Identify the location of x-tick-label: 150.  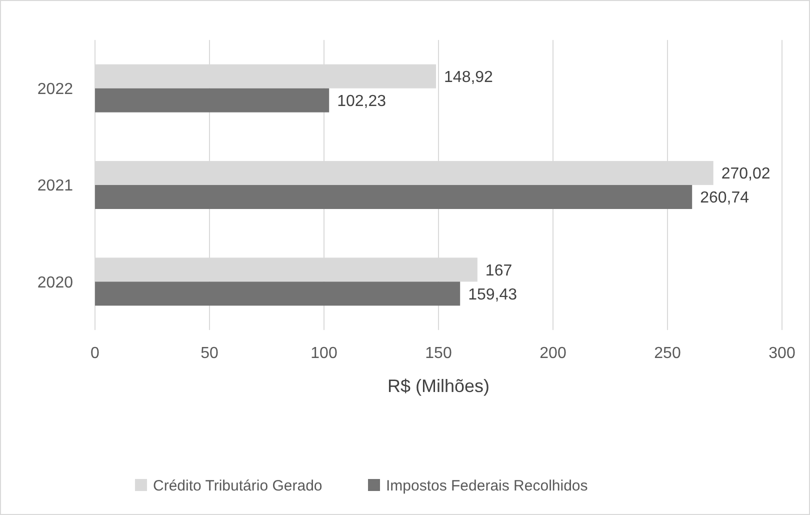
(438, 353).